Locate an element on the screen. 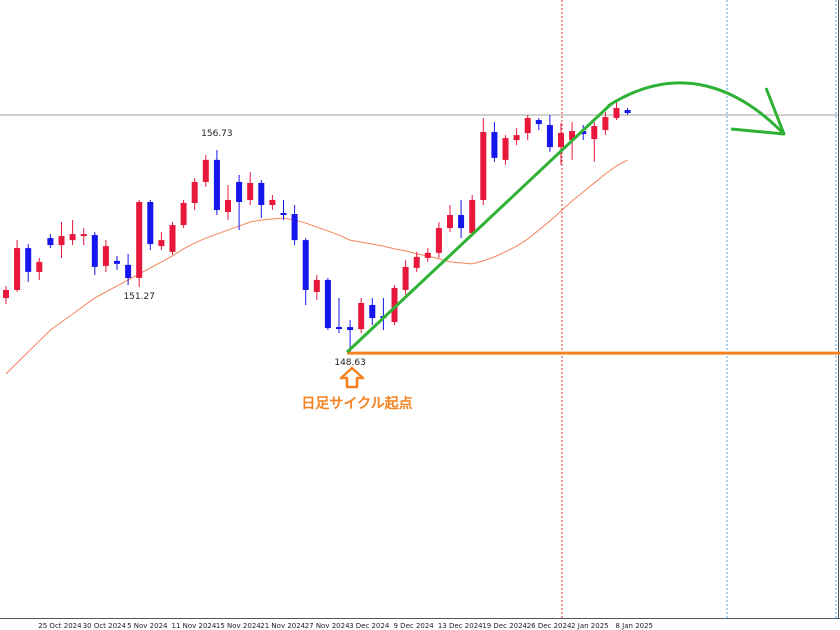 This screenshot has height=630, width=840. x-tick-label: 11 Nov 2024 is located at coordinates (194, 626).